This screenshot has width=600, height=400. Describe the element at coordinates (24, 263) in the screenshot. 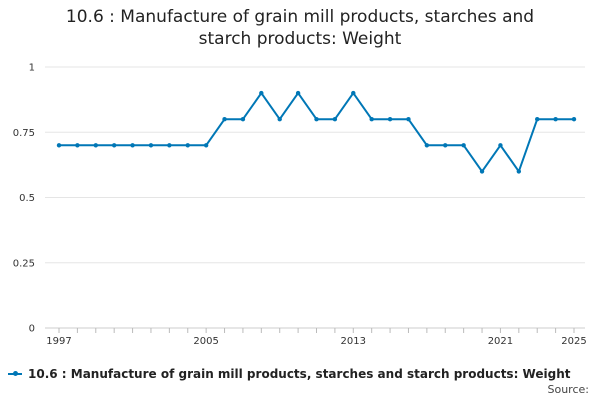

I see `y-tick-label: 0.25` at that location.